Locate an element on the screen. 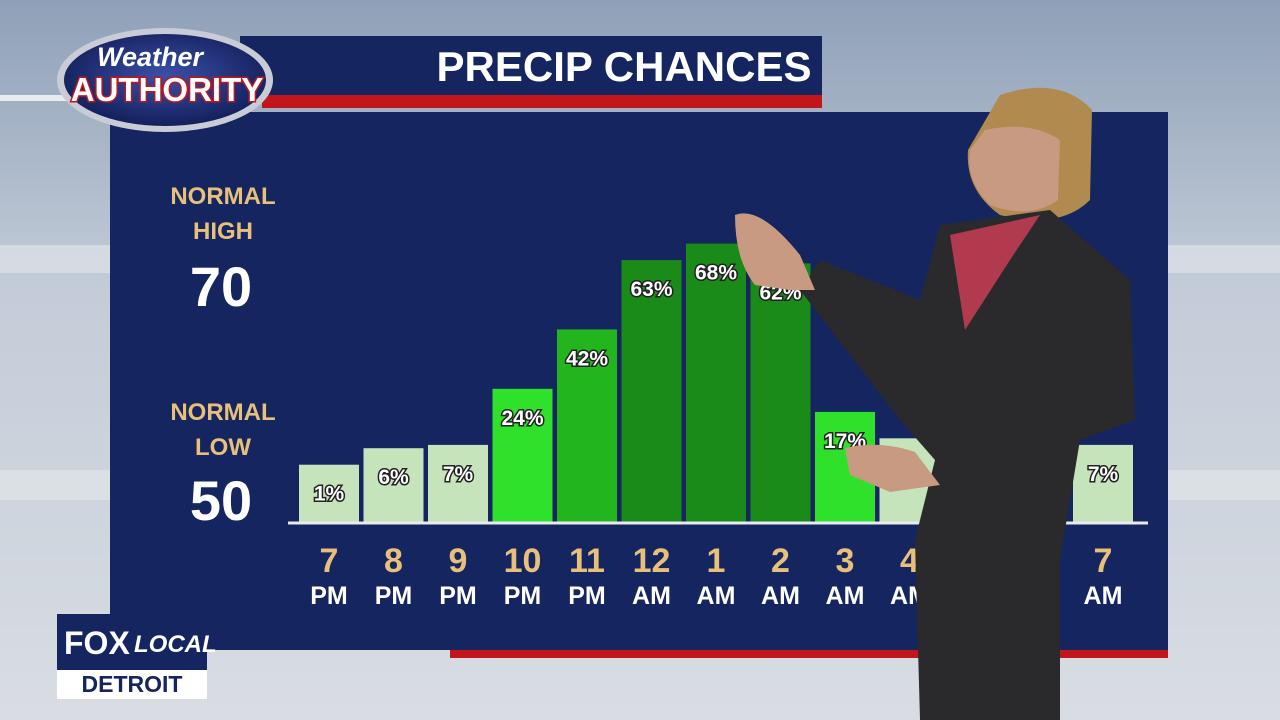  normal-low-label: NORMAL LOW is located at coordinates (222, 430).